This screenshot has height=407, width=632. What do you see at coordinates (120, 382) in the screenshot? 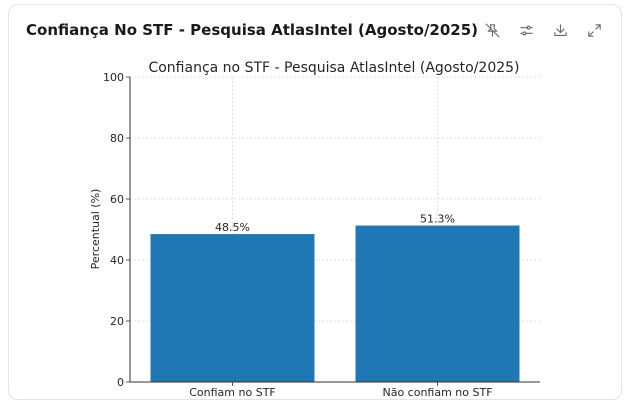
I see `y-tick-label: 0` at bounding box center [120, 382].